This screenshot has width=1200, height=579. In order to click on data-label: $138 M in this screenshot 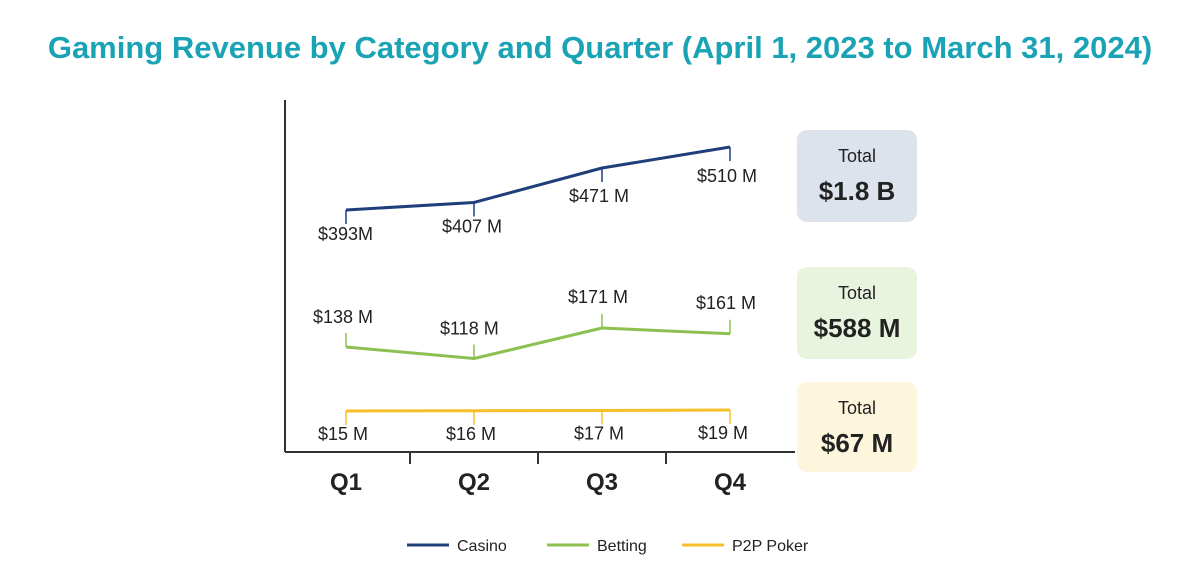, I will do `click(343, 317)`.